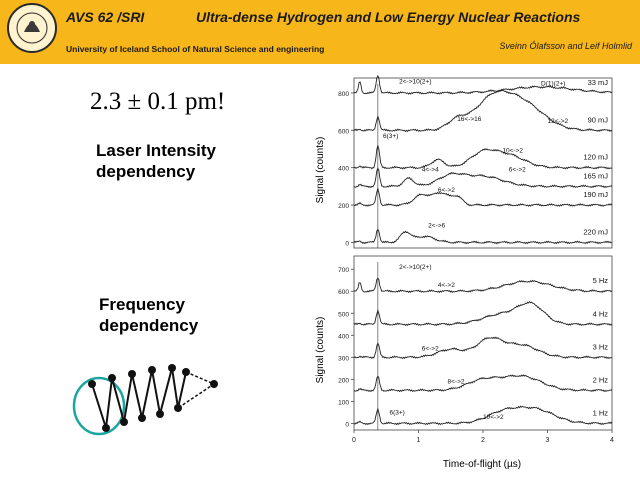 The width and height of the screenshot is (640, 479). What do you see at coordinates (156, 161) in the screenshot?
I see `laser-intensity-heading: Laser Intensity dependency` at bounding box center [156, 161].